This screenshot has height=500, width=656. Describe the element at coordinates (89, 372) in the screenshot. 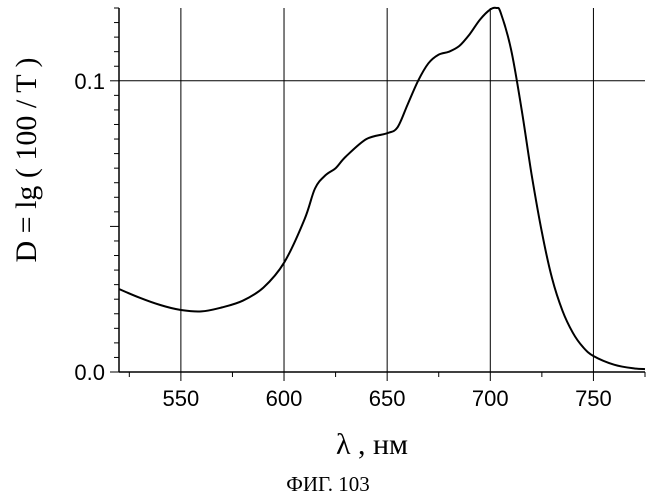

I see `y-tick-label: 0.0` at that location.